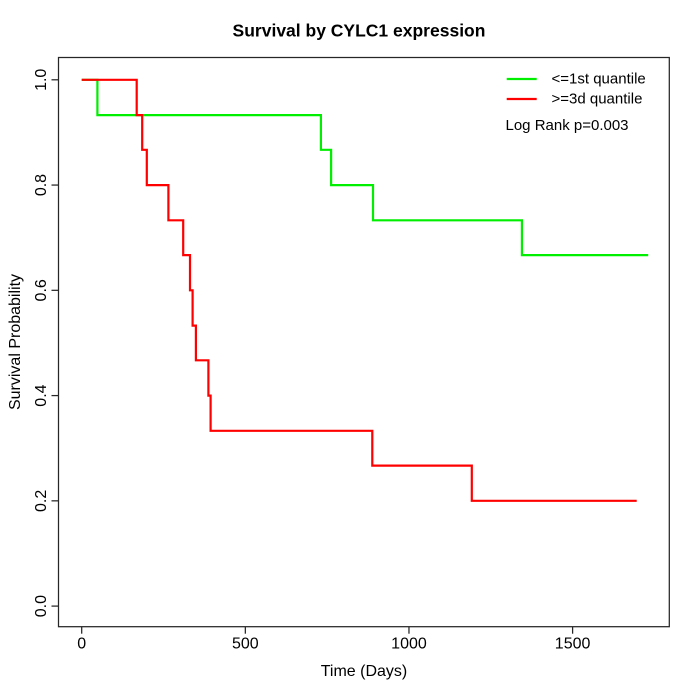 The width and height of the screenshot is (700, 700). Describe the element at coordinates (597, 99) in the screenshot. I see `legend-label: >=3d quantile` at that location.